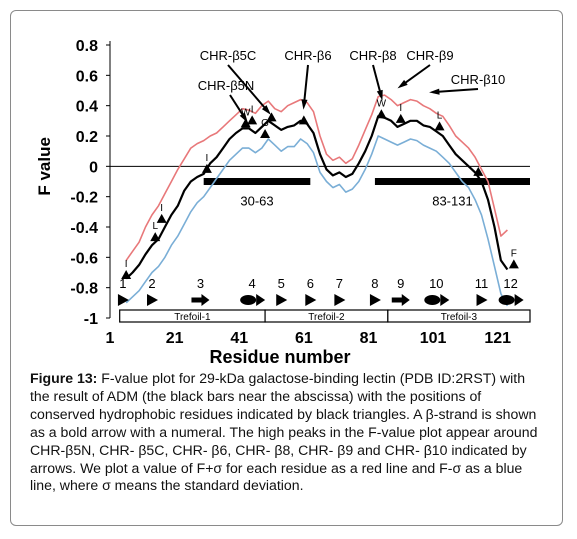 The width and height of the screenshot is (577, 539). I want to click on y-tick-label: -0.2, so click(84, 198).